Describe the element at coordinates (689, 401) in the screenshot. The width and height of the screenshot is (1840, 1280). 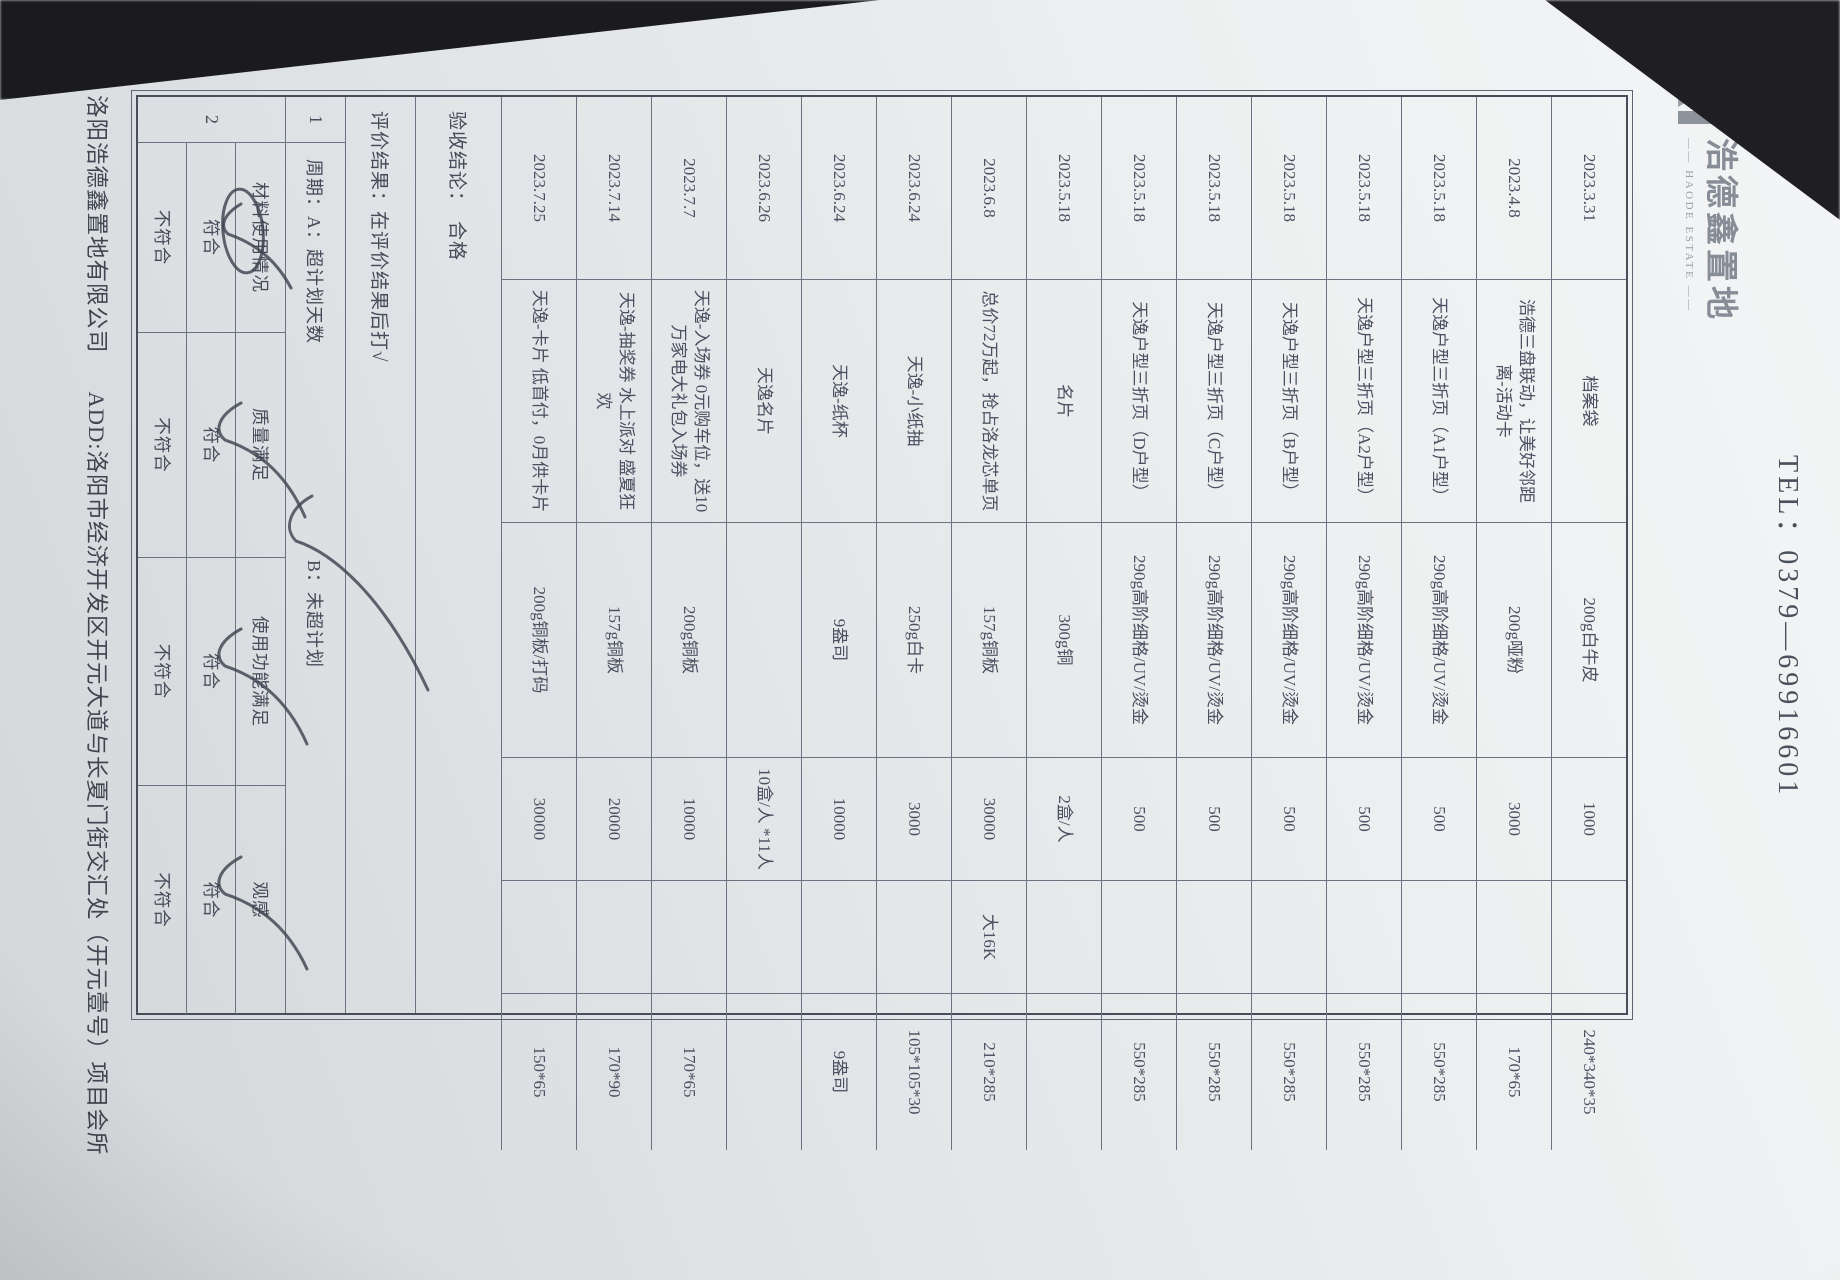
I see `cell-name: 天逸-入场券 0元购车位，送10万家电大礼包入场券` at that location.